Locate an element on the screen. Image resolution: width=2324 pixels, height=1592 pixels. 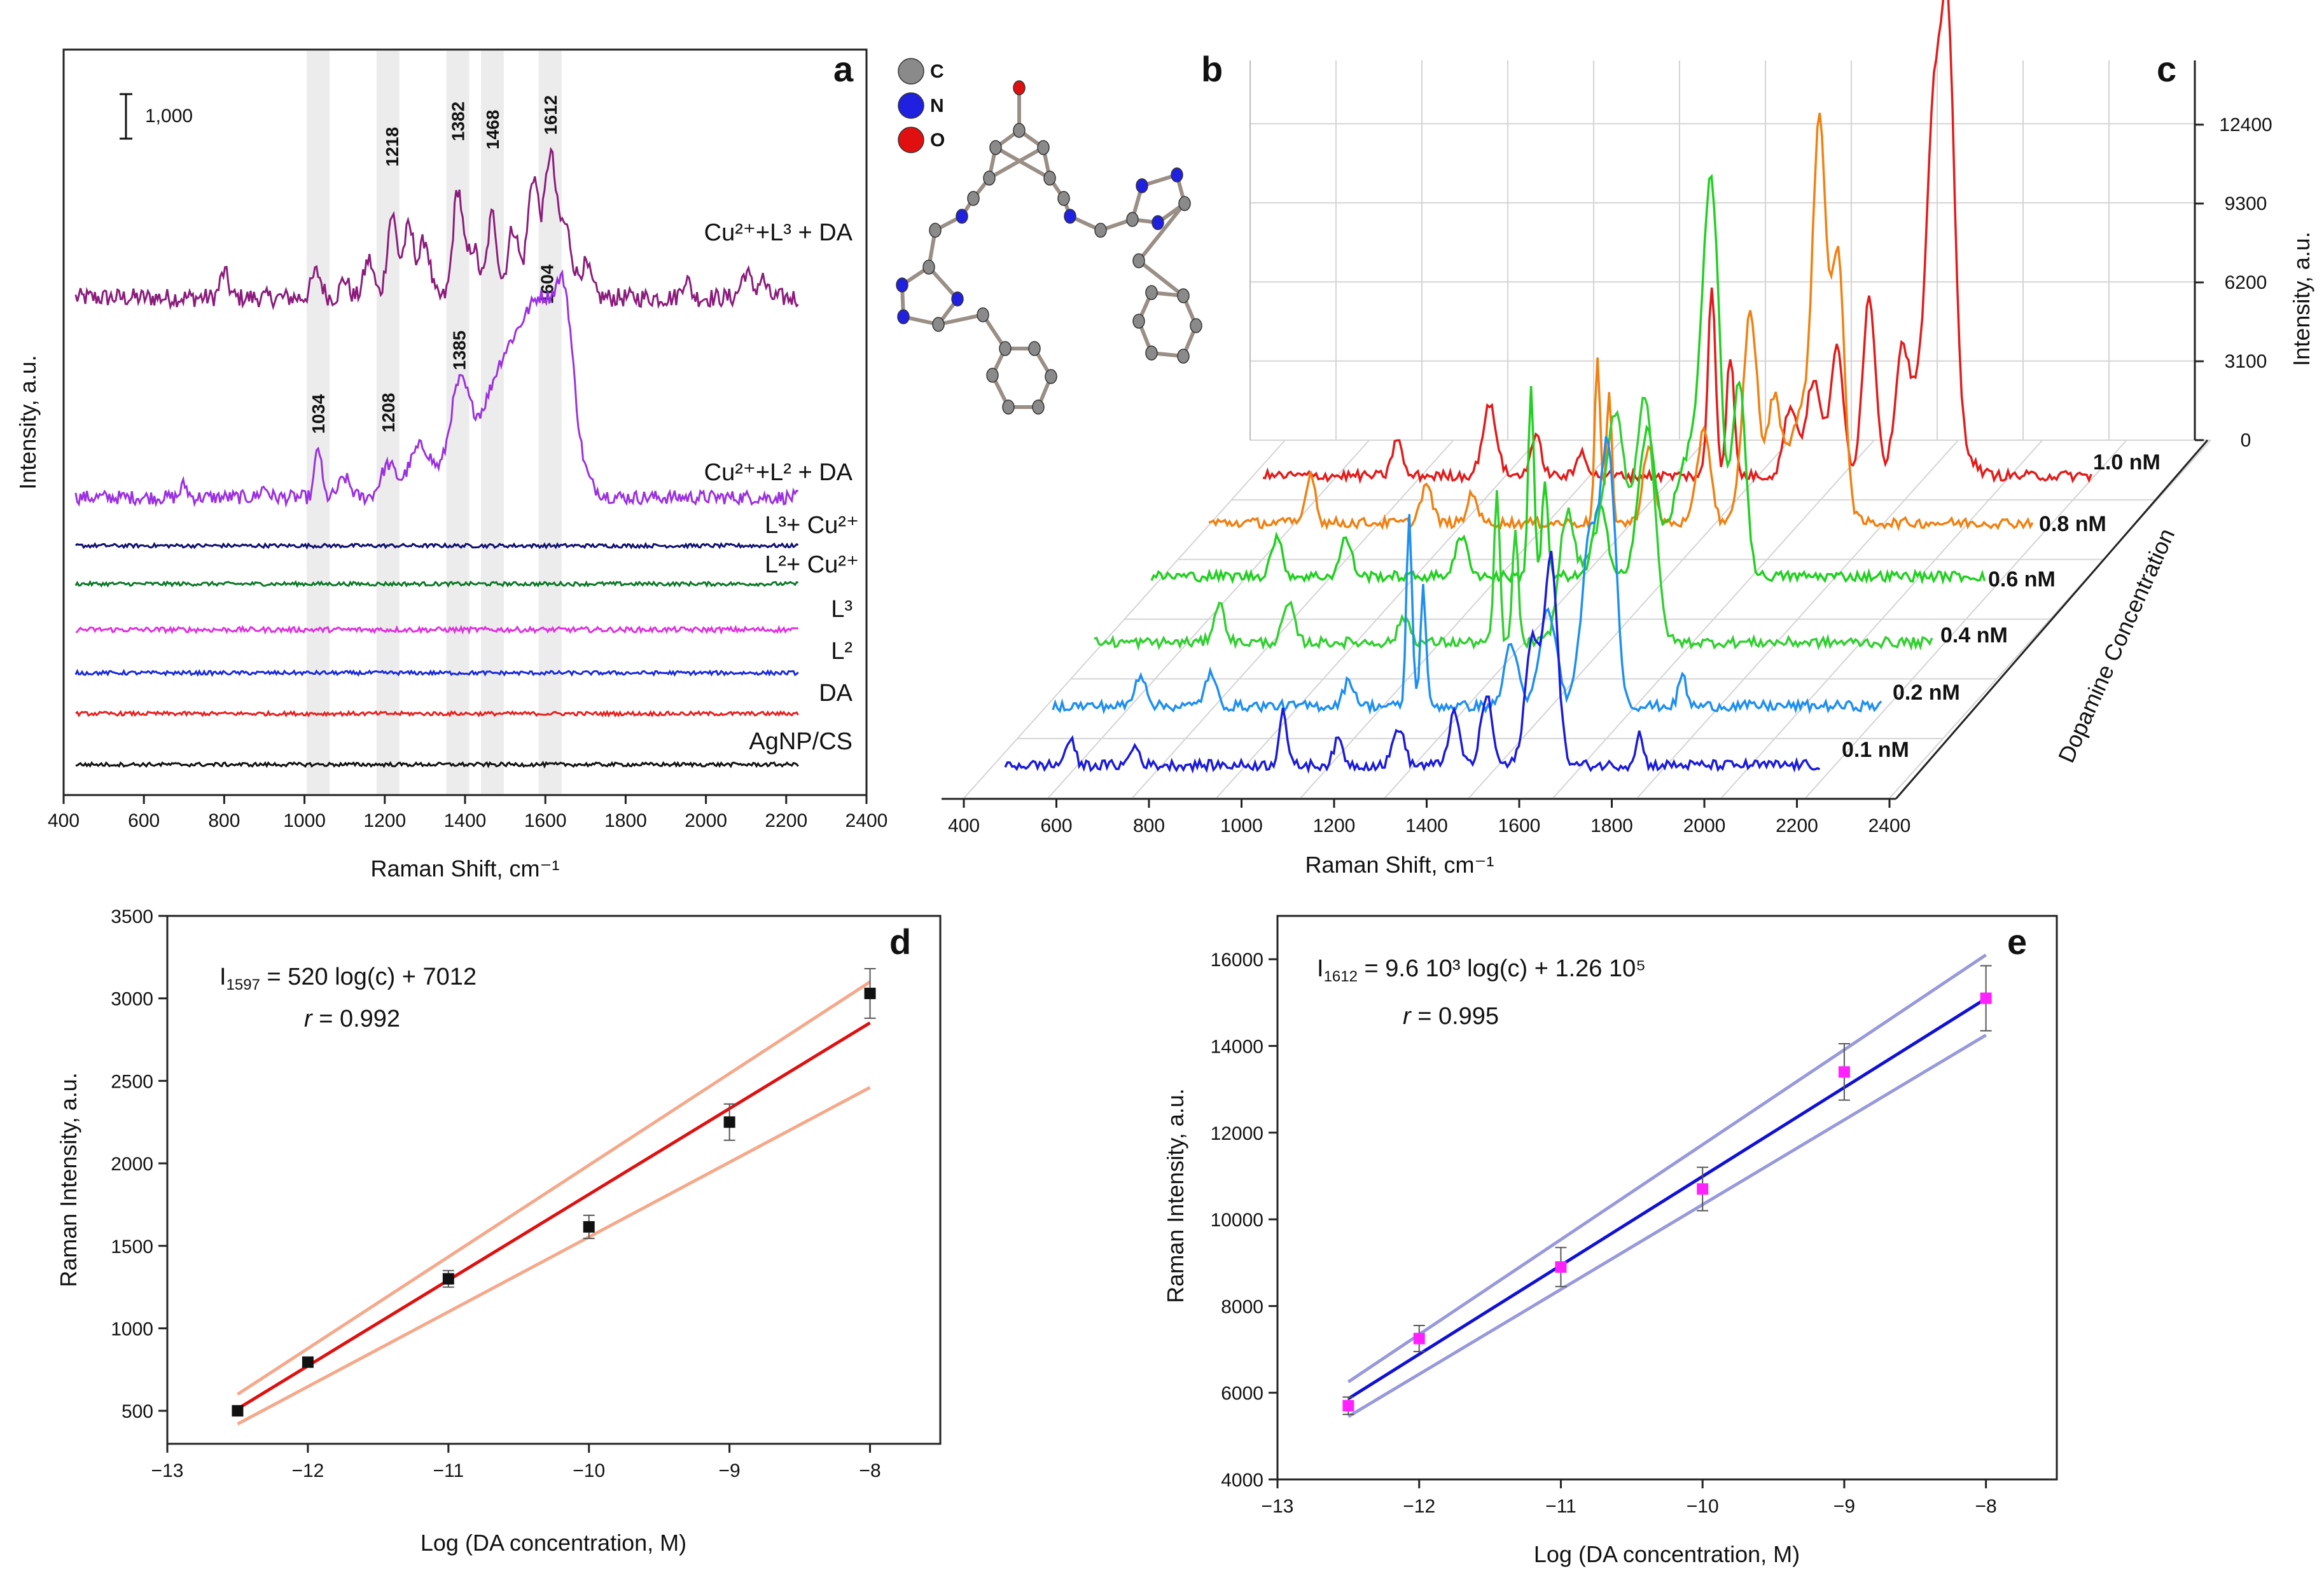
a-peak-label-top: 1382 is located at coordinates (458, 122).